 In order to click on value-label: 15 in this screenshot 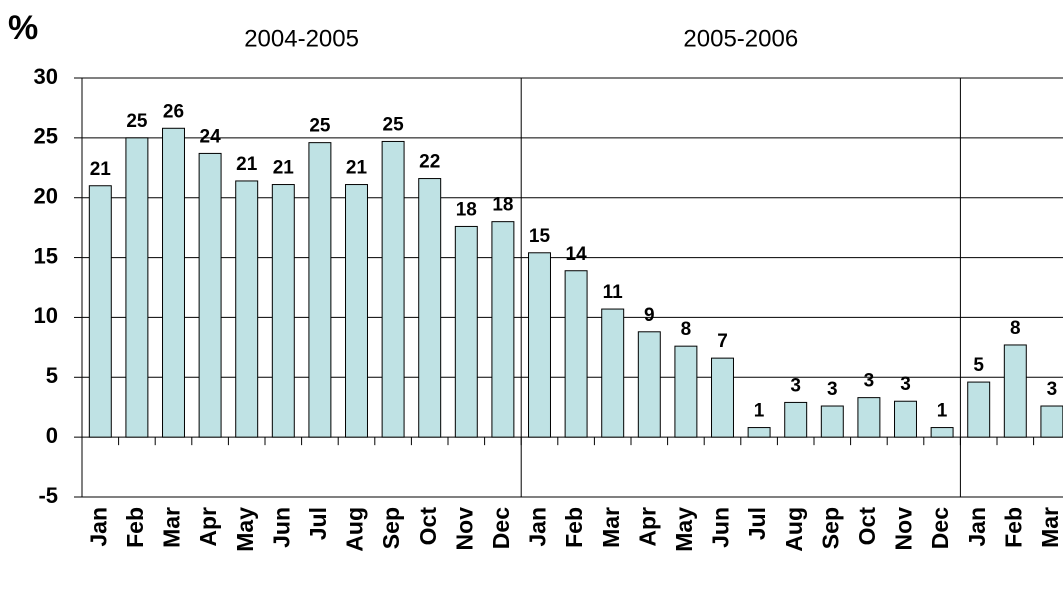, I will do `click(540, 236)`.